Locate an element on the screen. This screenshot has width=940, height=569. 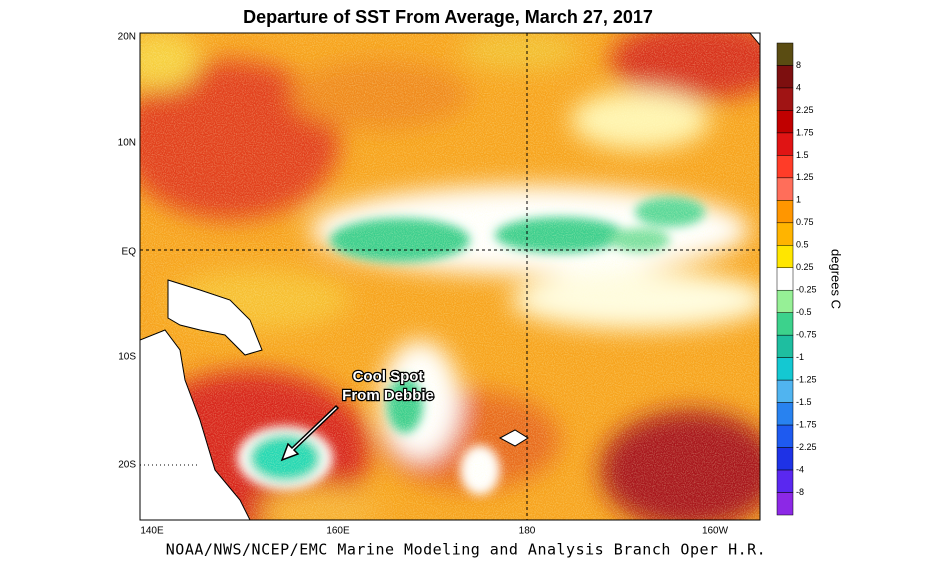
colorbar-label: 1.25 is located at coordinates (805, 177).